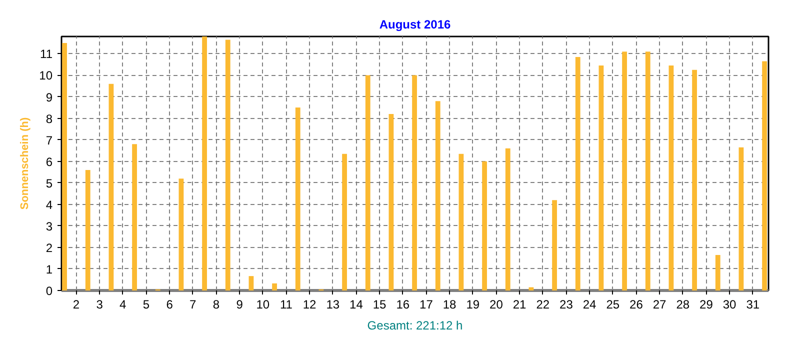 The width and height of the screenshot is (792, 337). I want to click on y-tick-label: 2, so click(49, 247).